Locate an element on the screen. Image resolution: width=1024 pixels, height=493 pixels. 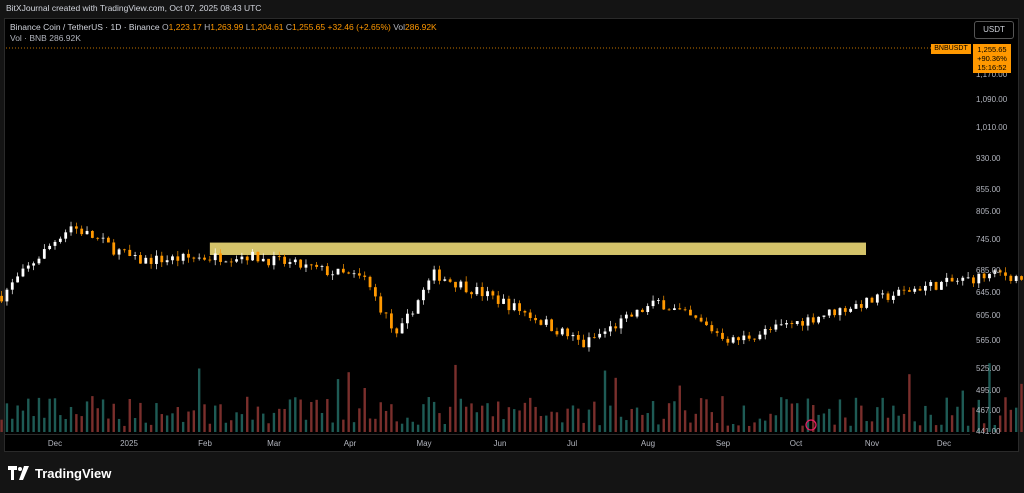
price-tick: 495.00 is located at coordinates (988, 390).